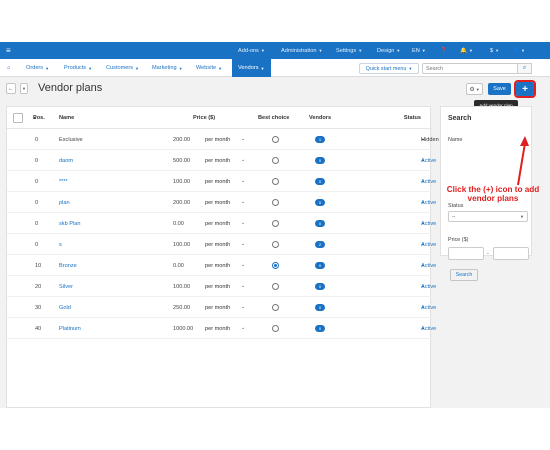 The height and width of the screenshot is (450, 550). I want to click on home-icon: ⌂, so click(9, 68).